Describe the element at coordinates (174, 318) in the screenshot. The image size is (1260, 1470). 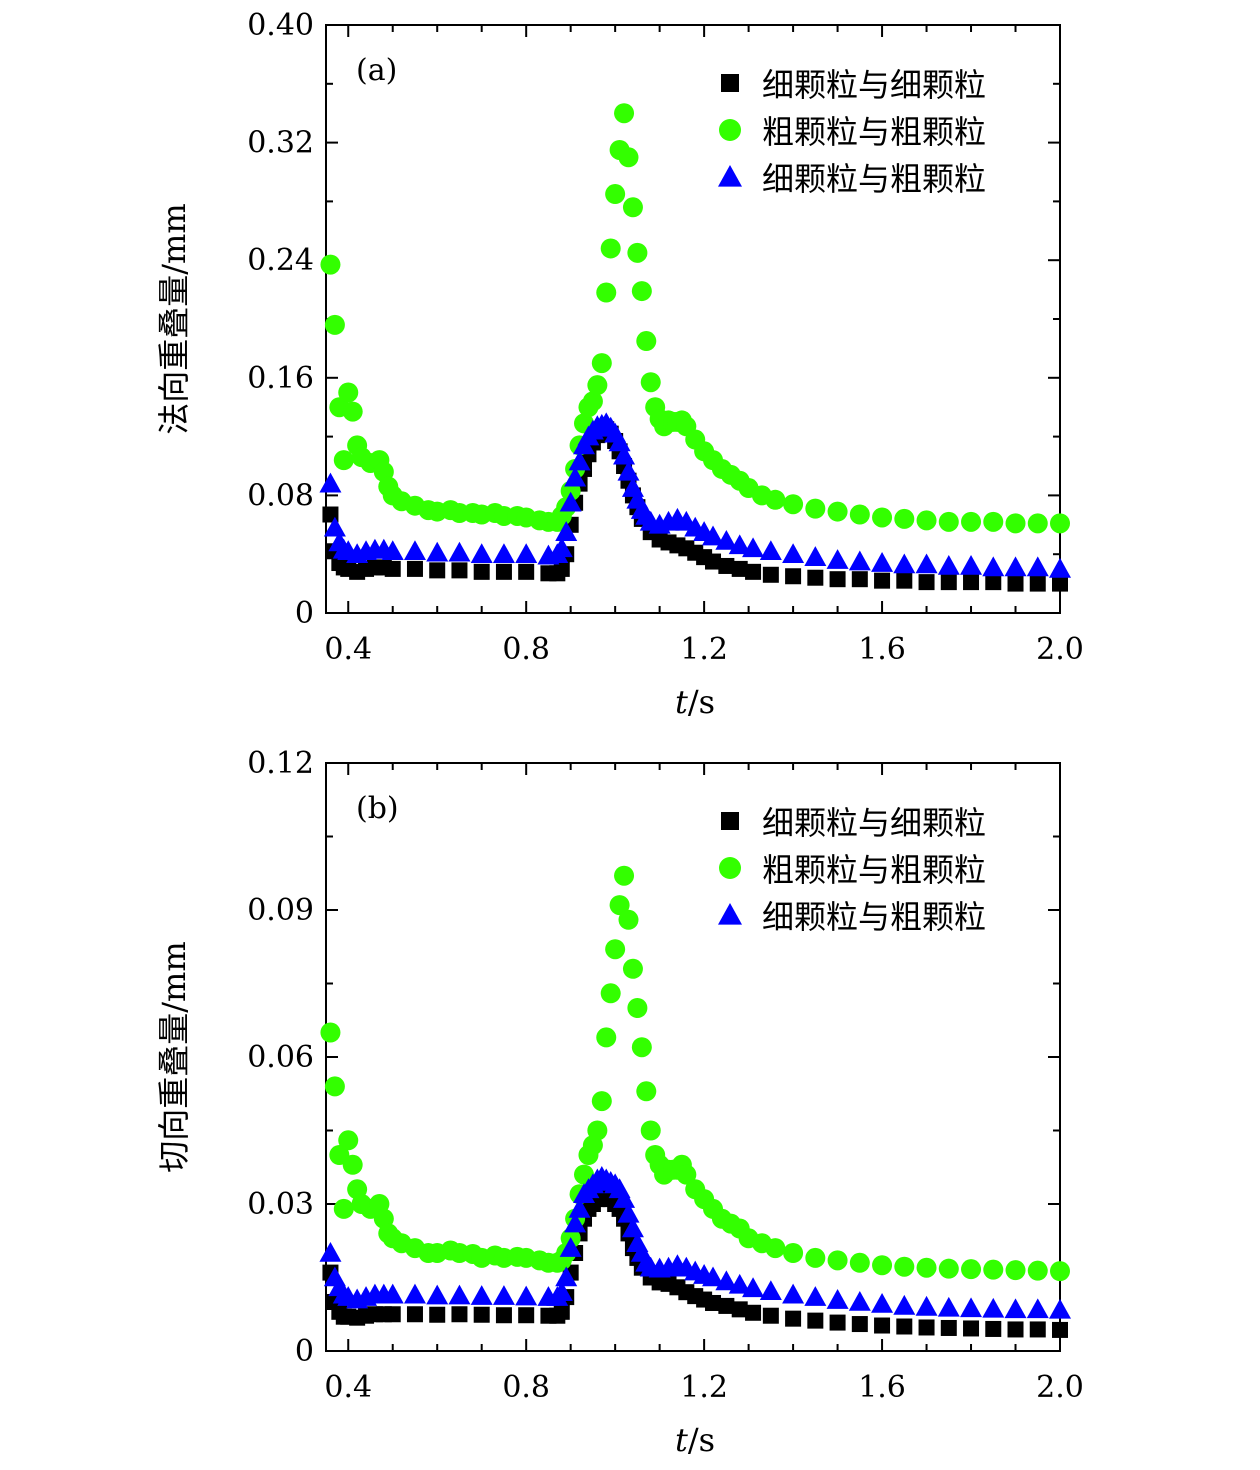
I see `y-axis-title: 法向重叠量/mm` at that location.